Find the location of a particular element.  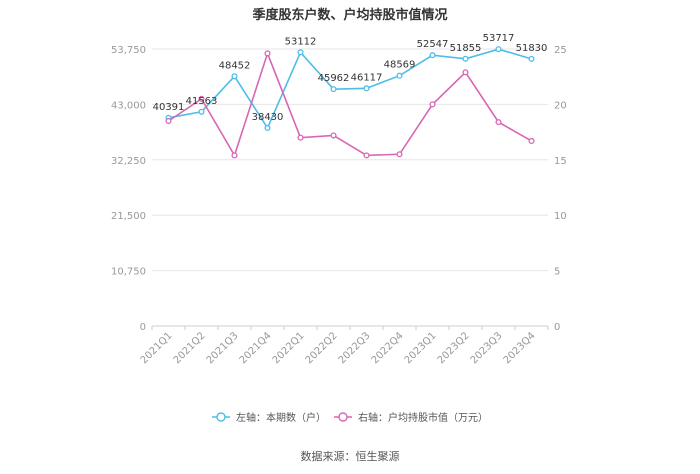

x-tick-label: 2023Q1 is located at coordinates (421, 348).